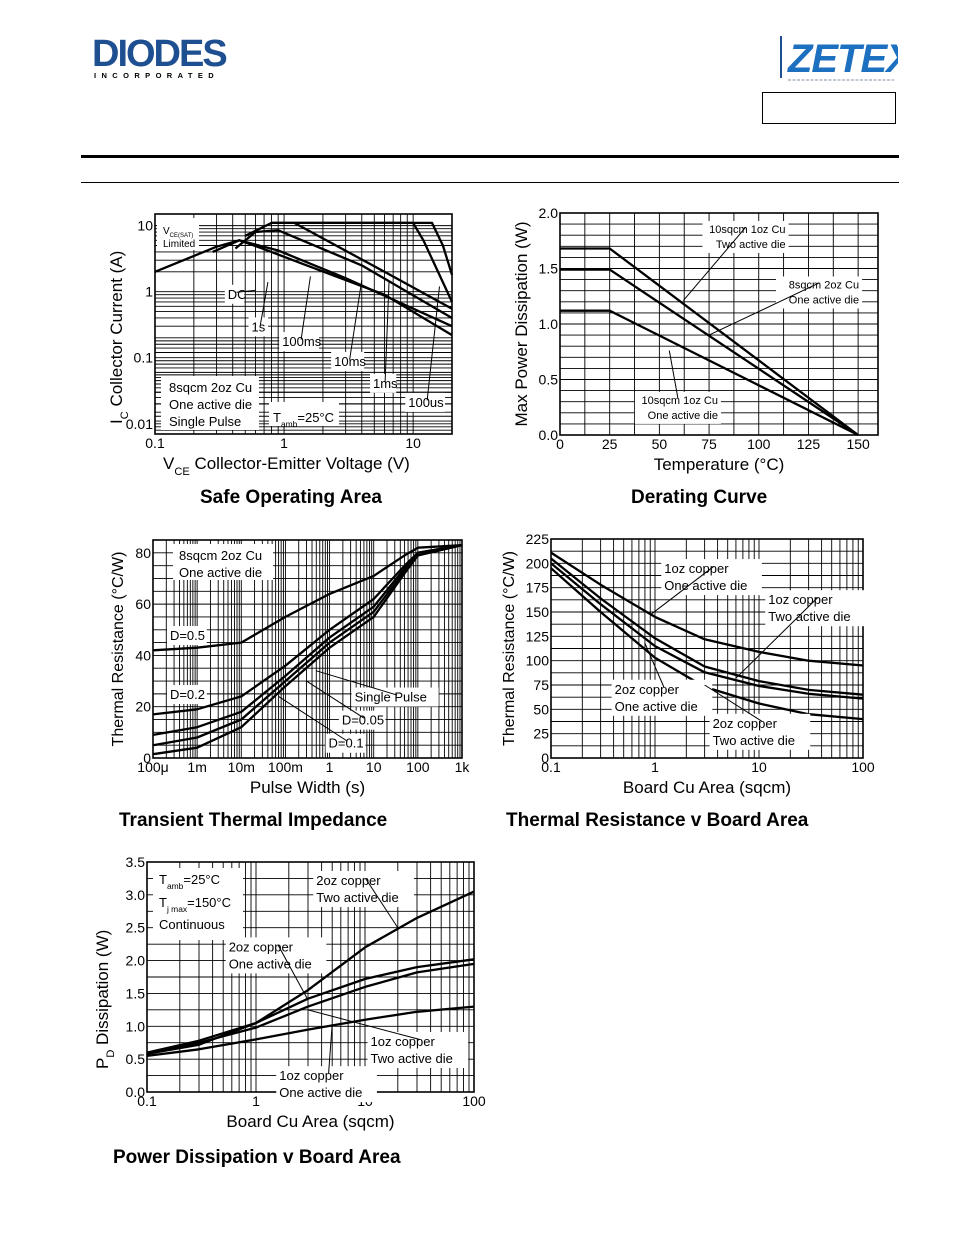  What do you see at coordinates (152, 767) in the screenshot?
I see `x-tick-label: 100μ` at bounding box center [152, 767].